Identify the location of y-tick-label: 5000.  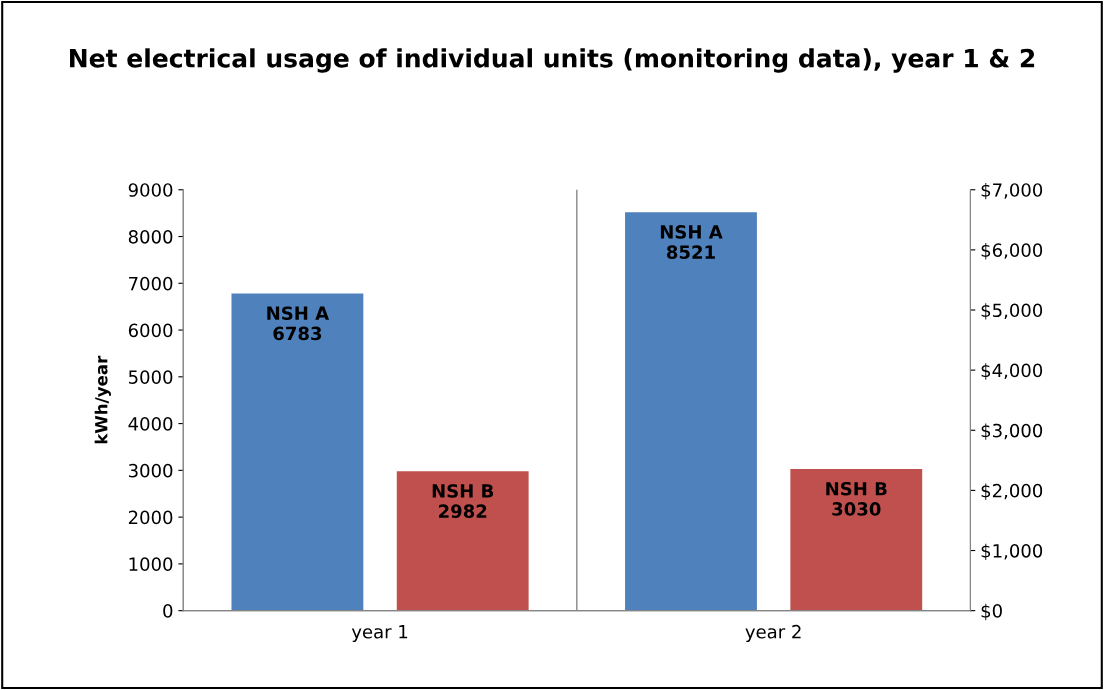
(150, 377).